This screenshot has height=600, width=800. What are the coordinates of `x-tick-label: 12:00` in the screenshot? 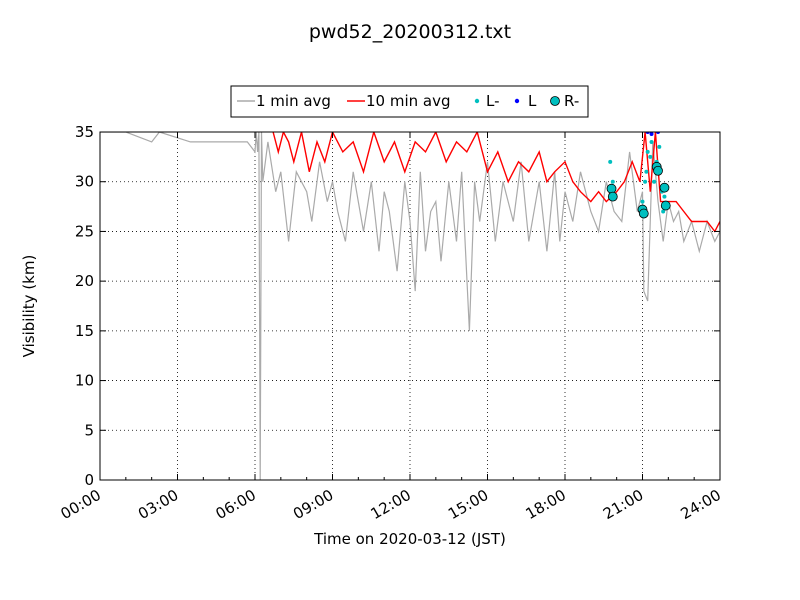 It's located at (391, 504).